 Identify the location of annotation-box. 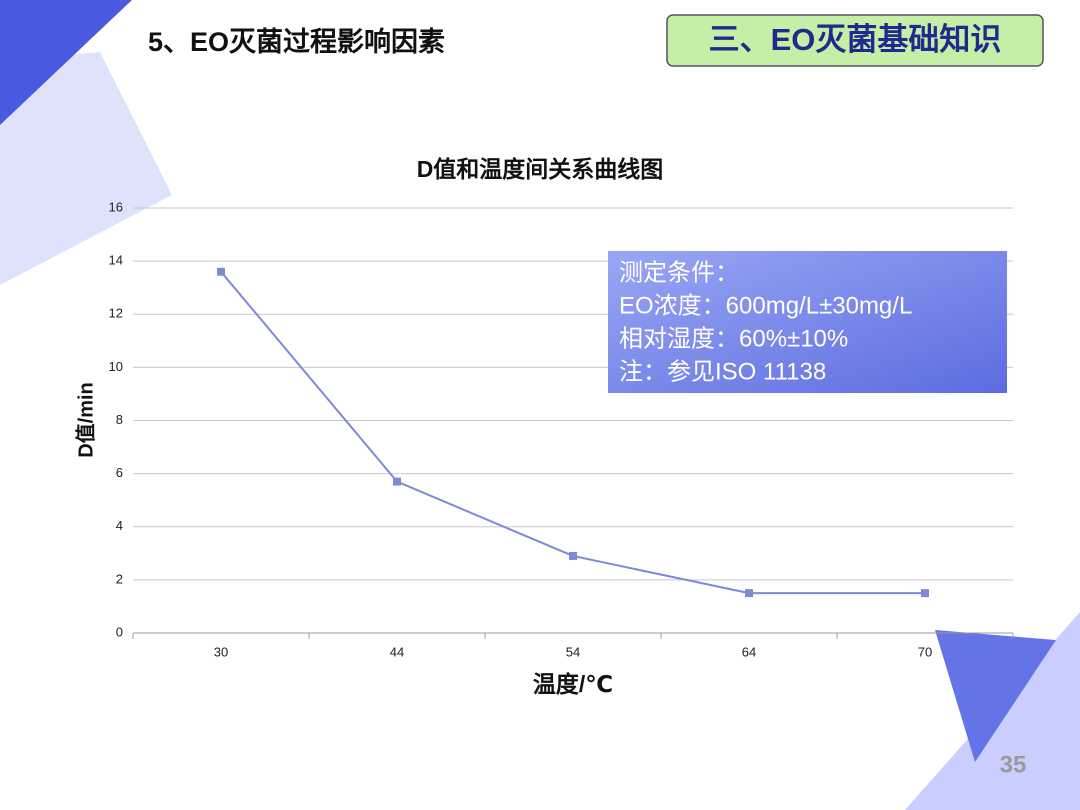
(807, 322).